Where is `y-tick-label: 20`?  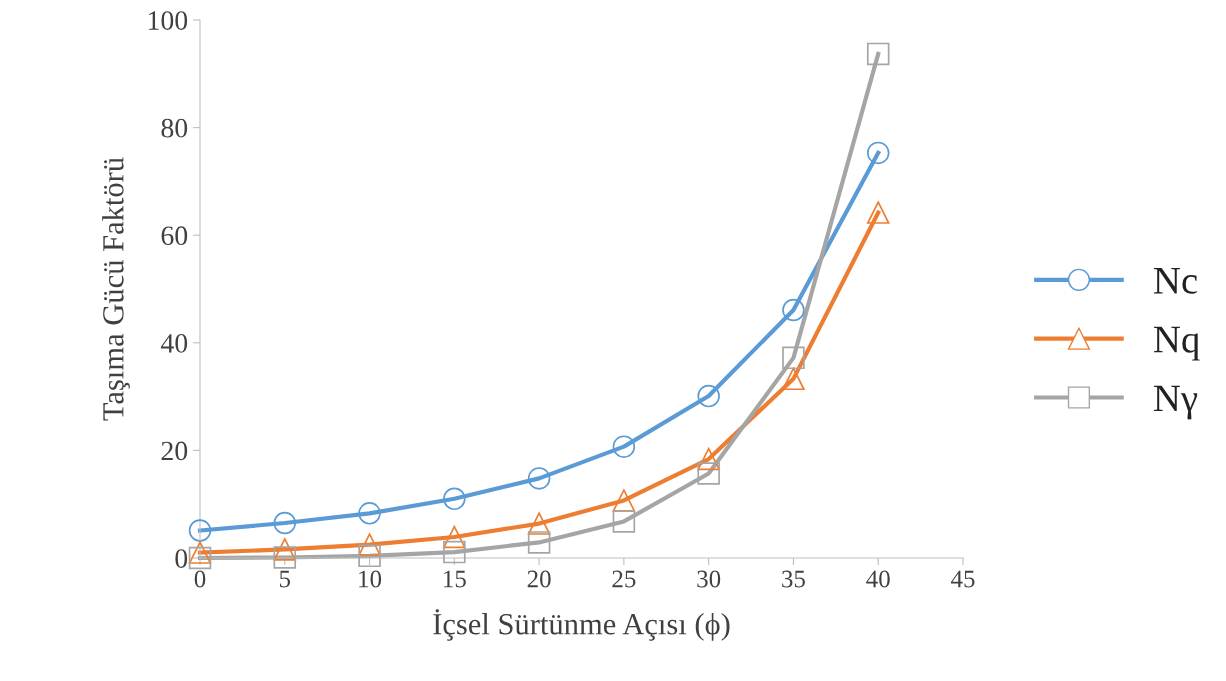 y-tick-label: 20 is located at coordinates (174, 451).